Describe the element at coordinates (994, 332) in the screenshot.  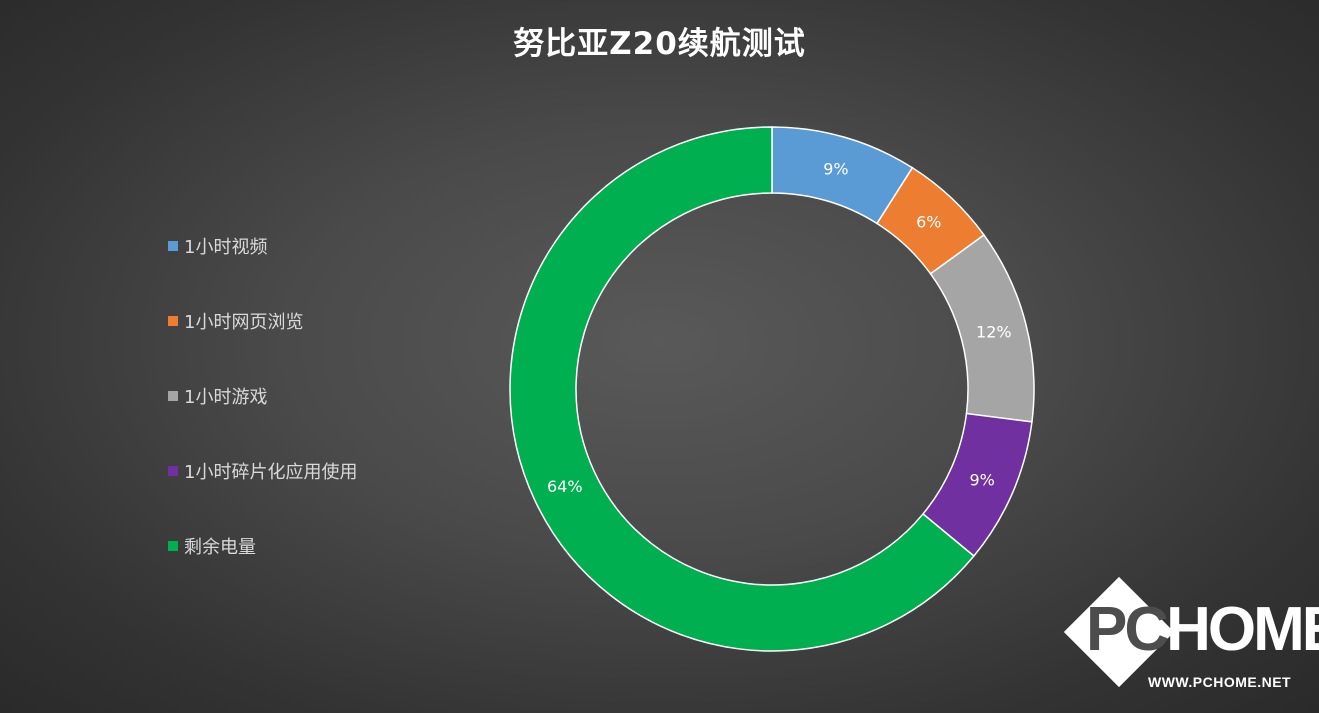
I see `data-label-gaming: 12%` at that location.